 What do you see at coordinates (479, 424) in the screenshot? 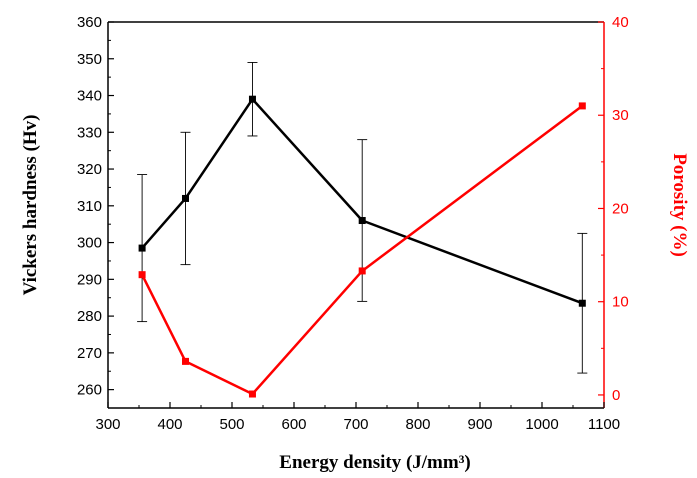
I see `x-tick-label: 900` at bounding box center [479, 424].